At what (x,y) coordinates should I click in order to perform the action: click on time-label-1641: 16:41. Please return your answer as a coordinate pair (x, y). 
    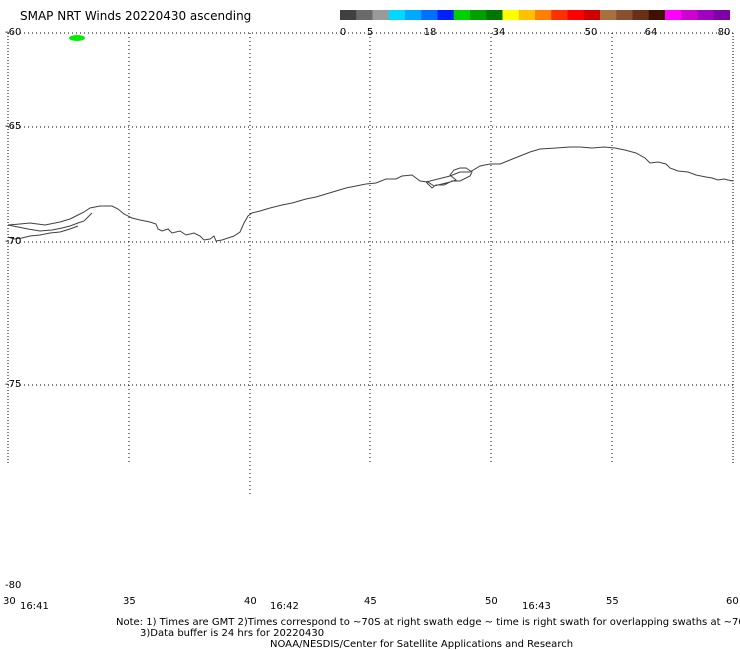
    Looking at the image, I should click on (34, 606).